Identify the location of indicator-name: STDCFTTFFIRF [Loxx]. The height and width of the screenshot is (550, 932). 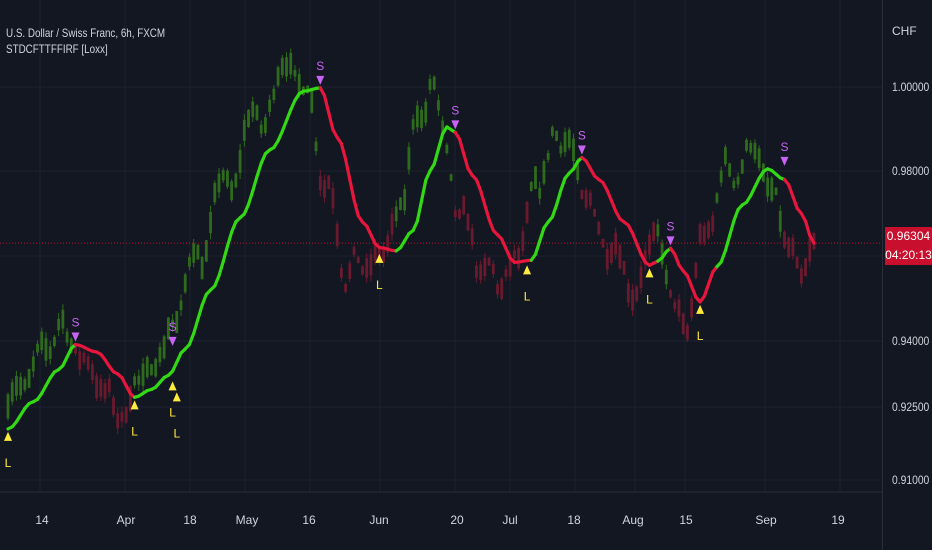
(57, 49).